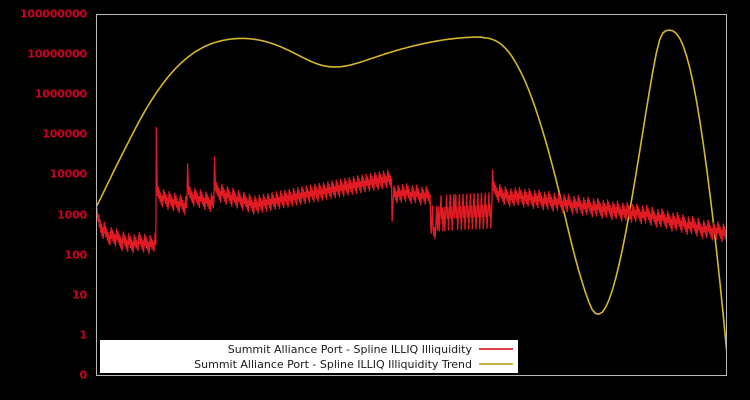  I want to click on y-tick-label: 10, so click(79, 295).